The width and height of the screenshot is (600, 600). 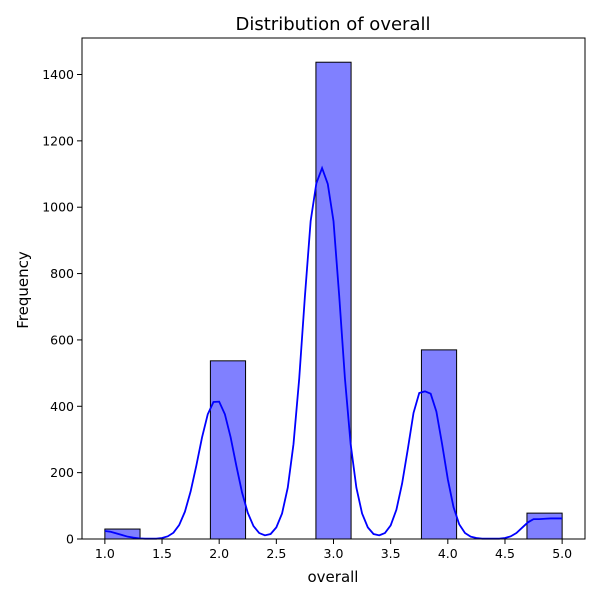 I want to click on x-axis-ticks: 1.0 1.5 2.0 2.5 3.0 3.5 4.0 4.5 5.0, so click(x=333, y=550).